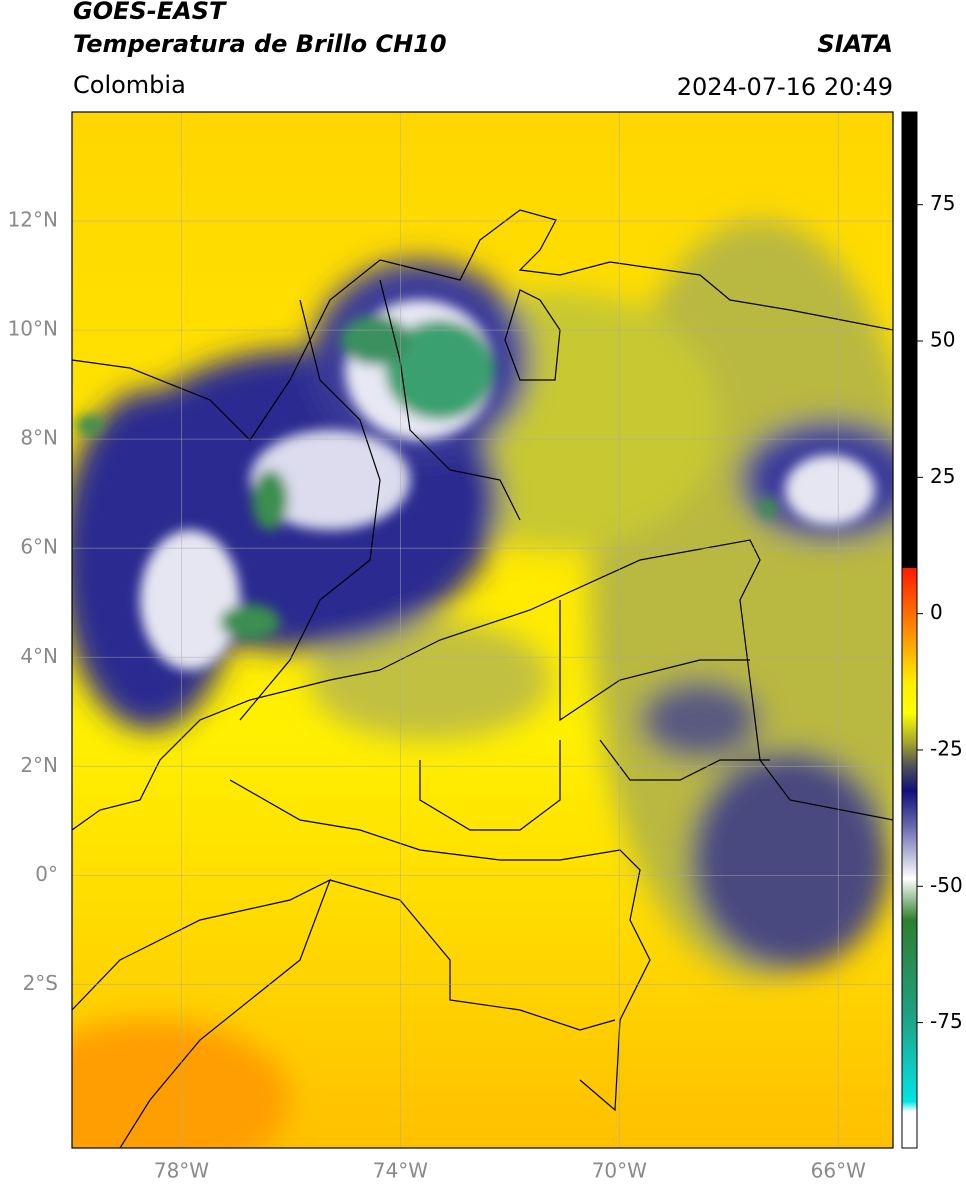 The height and width of the screenshot is (1194, 966). Describe the element at coordinates (838, 1171) in the screenshot. I see `lon-tick-label: 66°W` at that location.